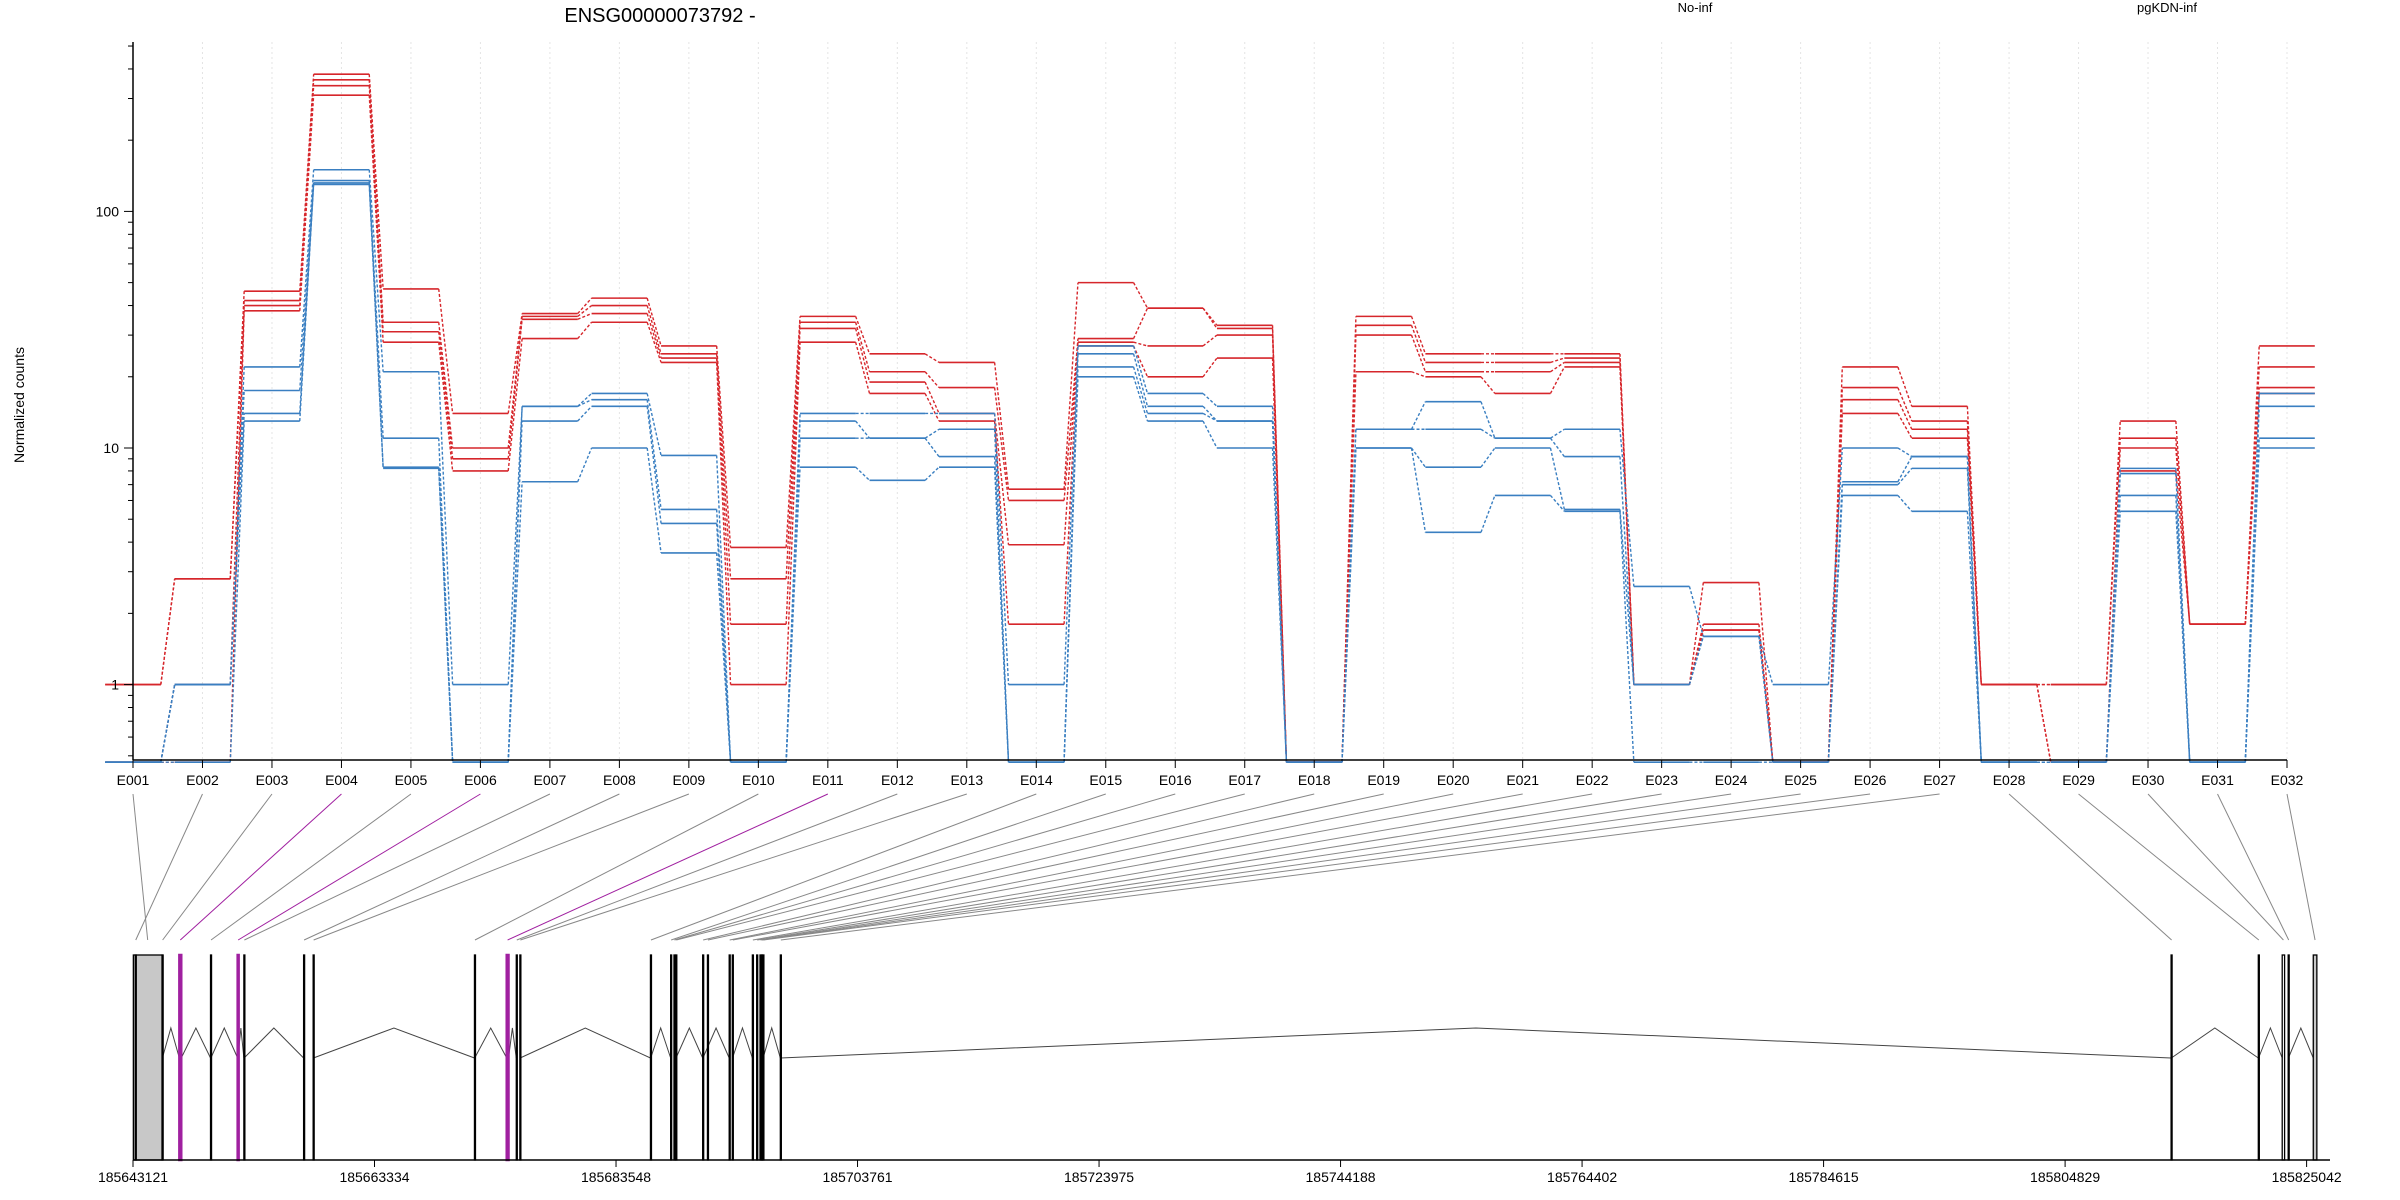  What do you see at coordinates (2009, 780) in the screenshot?
I see `x-tick-label-e028: E028` at bounding box center [2009, 780].